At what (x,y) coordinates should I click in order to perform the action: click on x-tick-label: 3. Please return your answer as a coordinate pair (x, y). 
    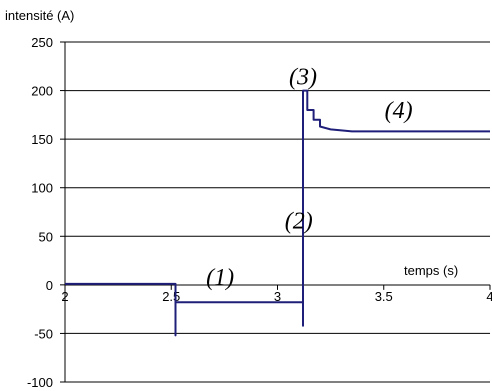
    Looking at the image, I should click on (277, 296).